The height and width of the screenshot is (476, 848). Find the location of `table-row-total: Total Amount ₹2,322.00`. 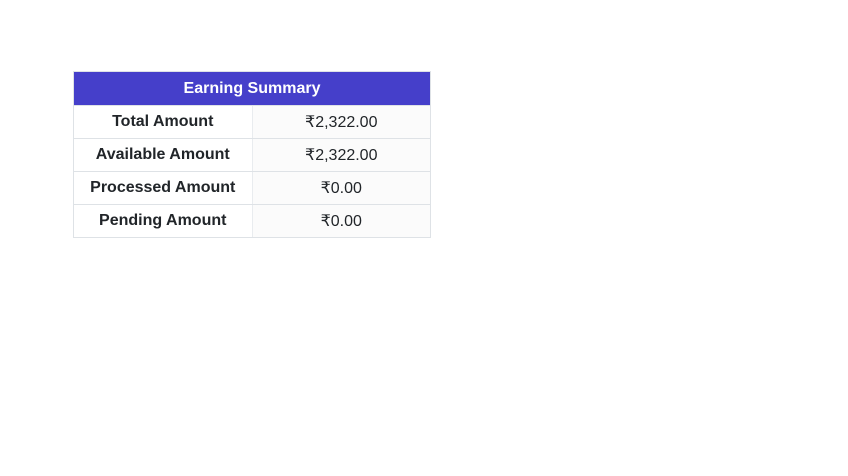

table-row-total: Total Amount ₹2,322.00 is located at coordinates (252, 122).